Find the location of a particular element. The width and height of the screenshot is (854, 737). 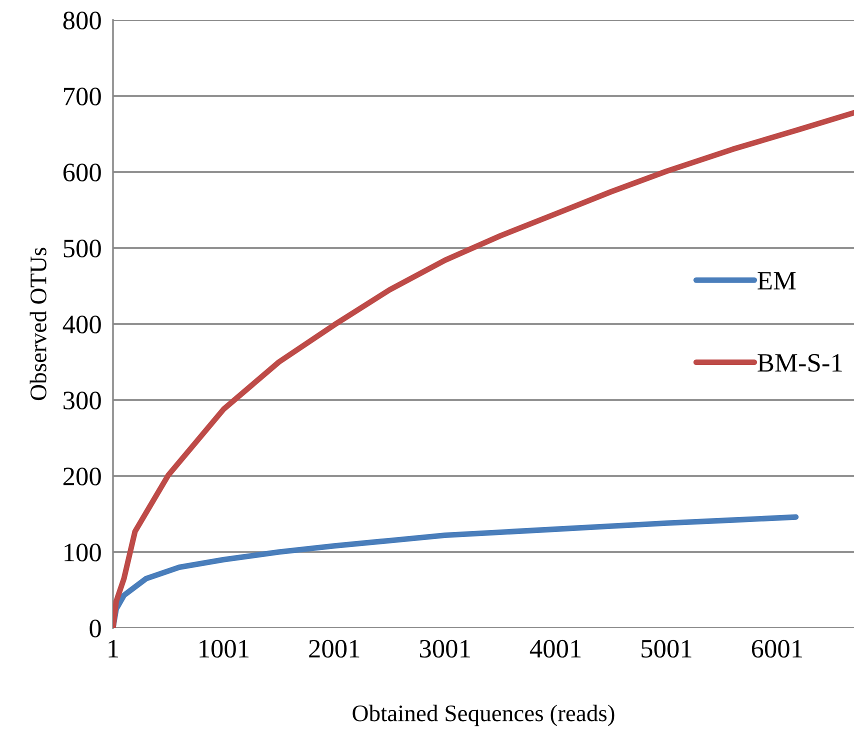

x-tick-label: 5001 is located at coordinates (667, 649).